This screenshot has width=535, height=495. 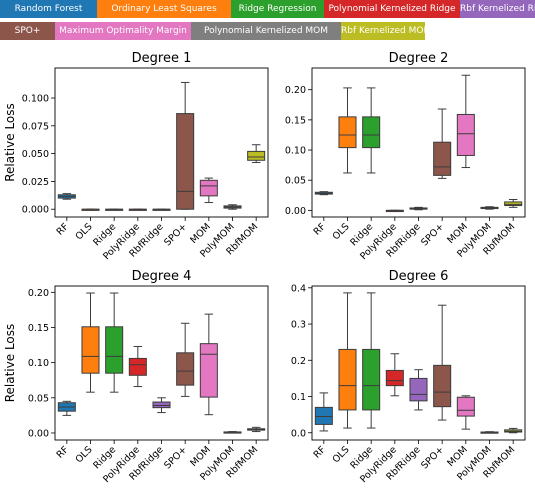 I want to click on y-tick-label: 0.4, so click(x=298, y=288).